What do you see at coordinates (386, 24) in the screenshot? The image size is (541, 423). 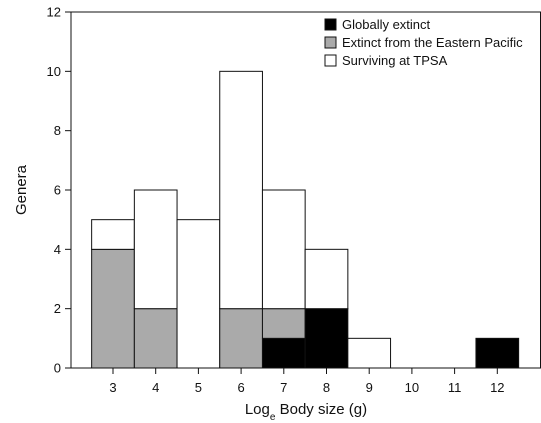 I see `legend-label-1: Globally extinct` at bounding box center [386, 24].